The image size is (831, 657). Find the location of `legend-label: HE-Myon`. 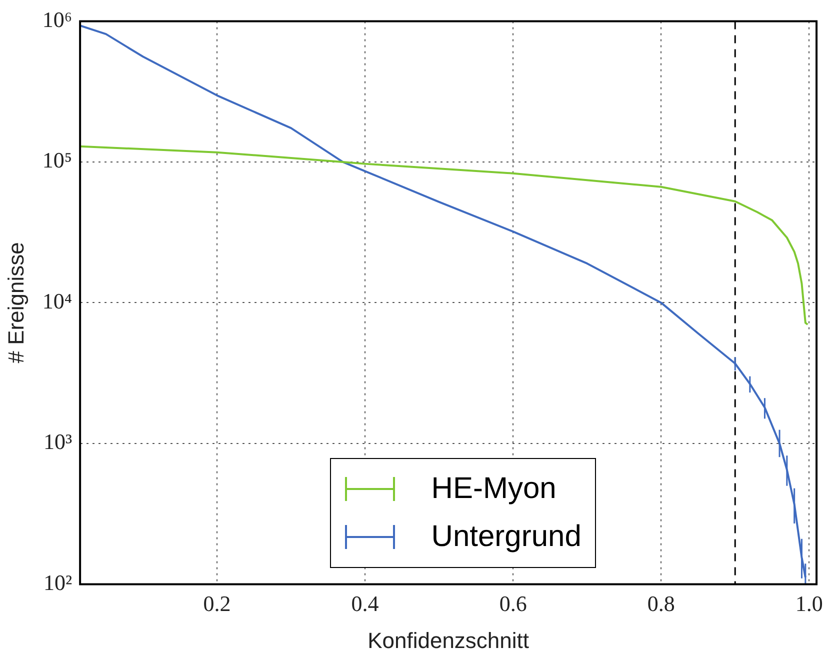

legend-label: HE-Myon is located at coordinates (493, 489).